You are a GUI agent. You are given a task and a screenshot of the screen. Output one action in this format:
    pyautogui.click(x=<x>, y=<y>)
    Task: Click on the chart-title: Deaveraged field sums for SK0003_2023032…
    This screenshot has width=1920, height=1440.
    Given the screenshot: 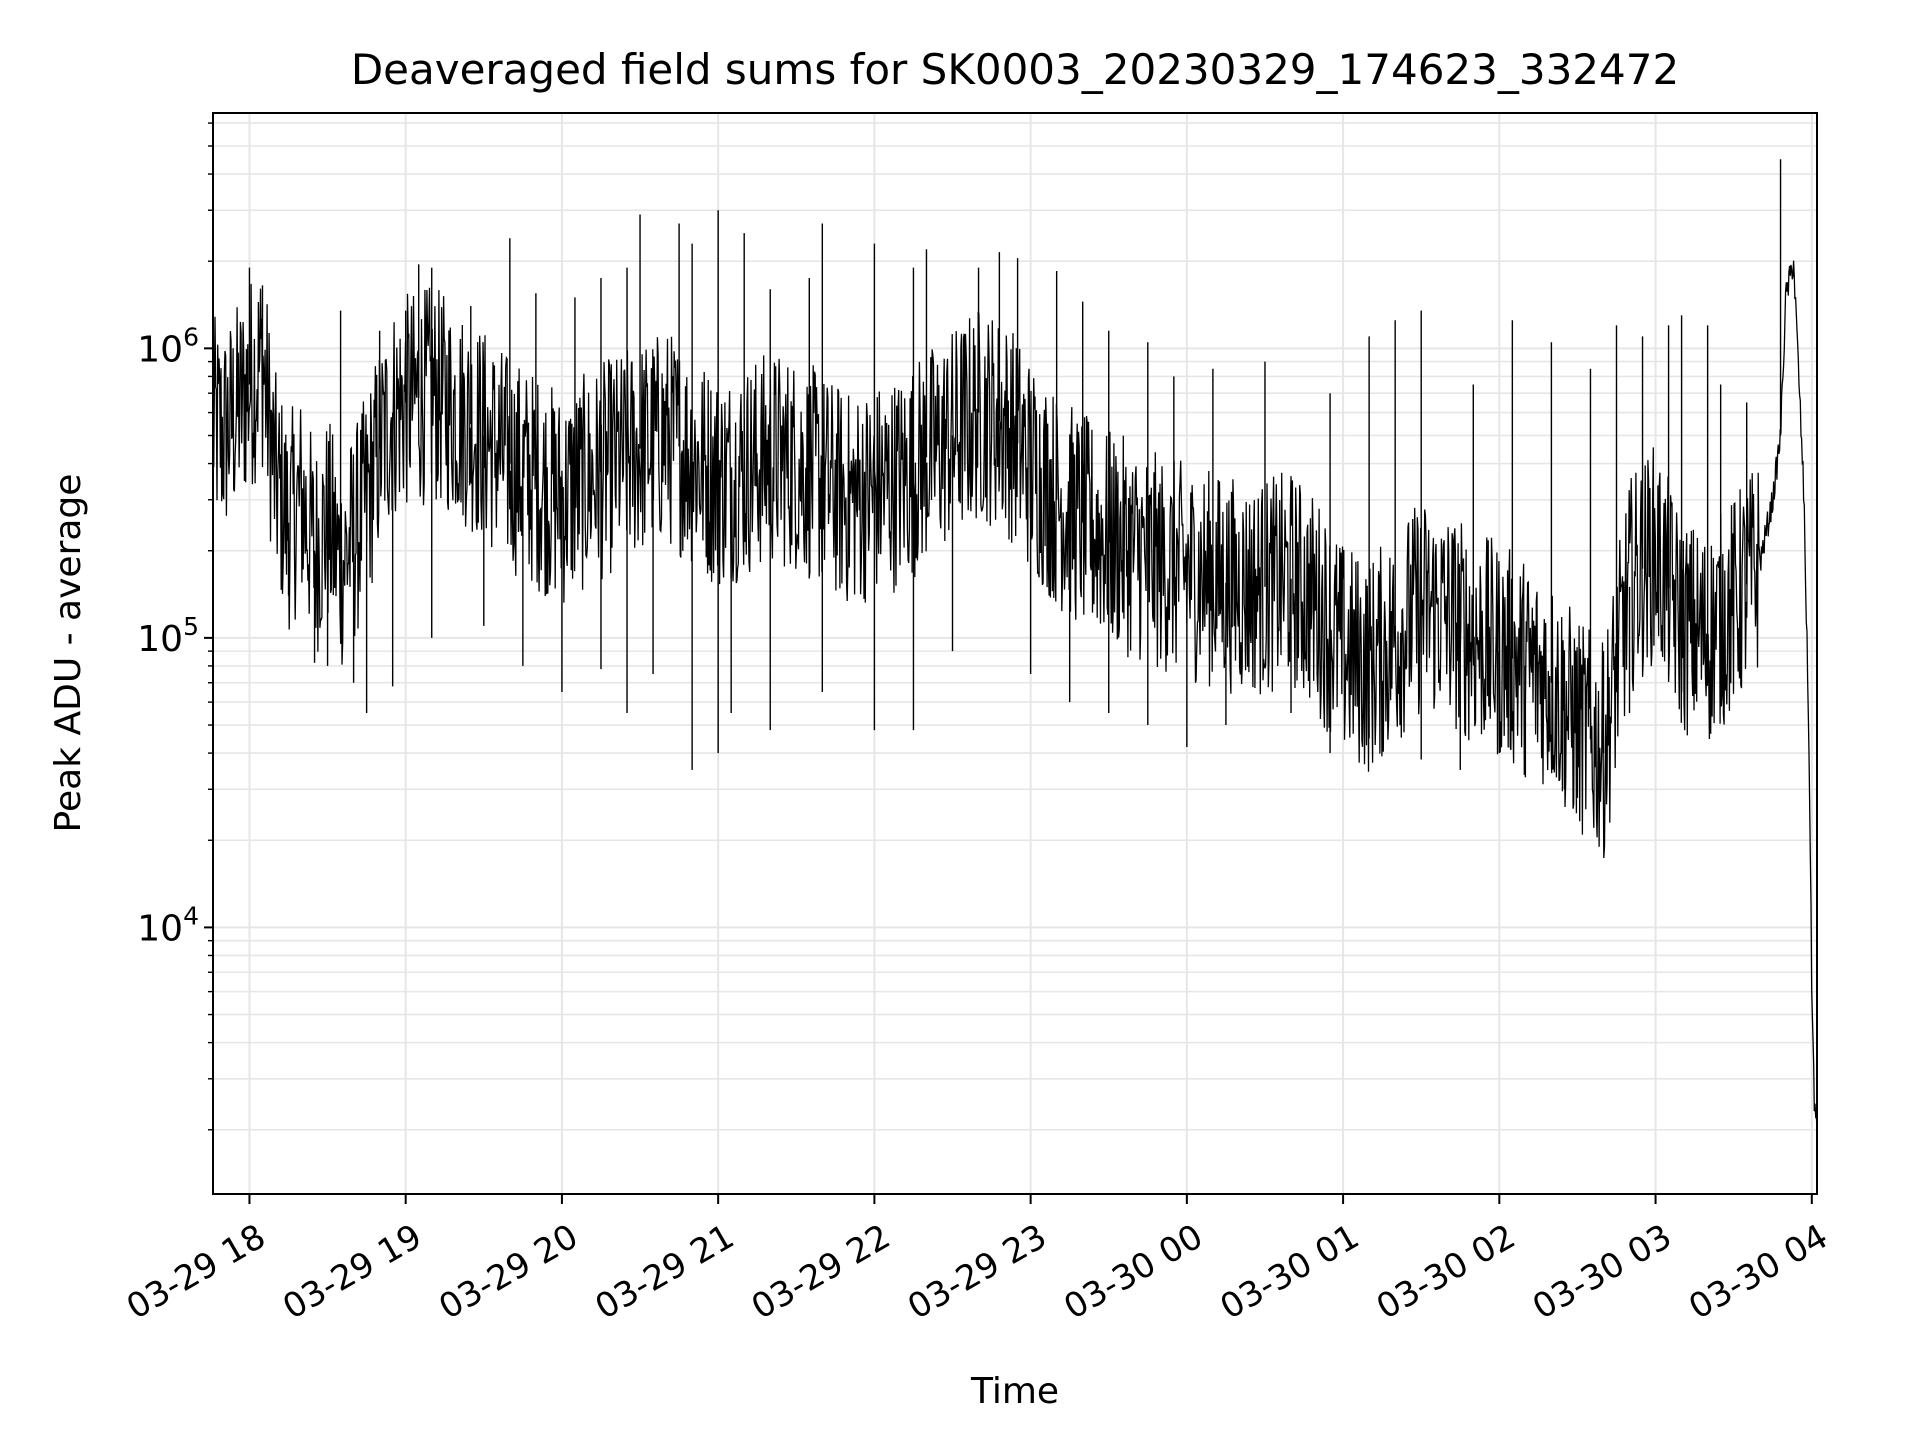 What is the action you would take?
    pyautogui.click(x=1015, y=69)
    